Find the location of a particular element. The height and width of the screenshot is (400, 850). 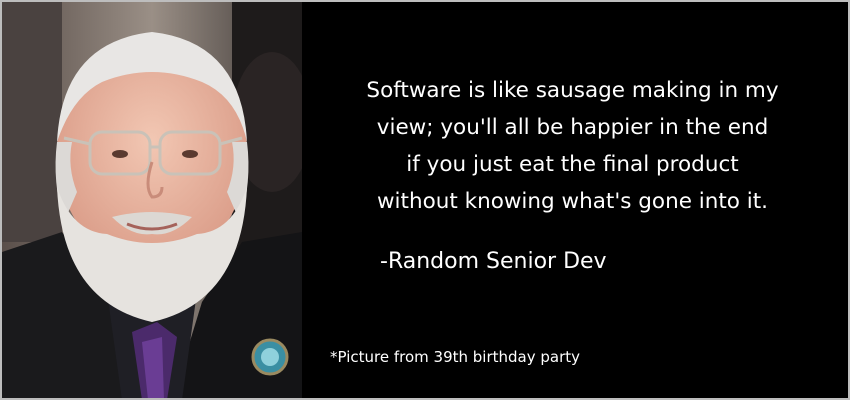

quote-attribution: -Random Senior Dev is located at coordinates (493, 261).